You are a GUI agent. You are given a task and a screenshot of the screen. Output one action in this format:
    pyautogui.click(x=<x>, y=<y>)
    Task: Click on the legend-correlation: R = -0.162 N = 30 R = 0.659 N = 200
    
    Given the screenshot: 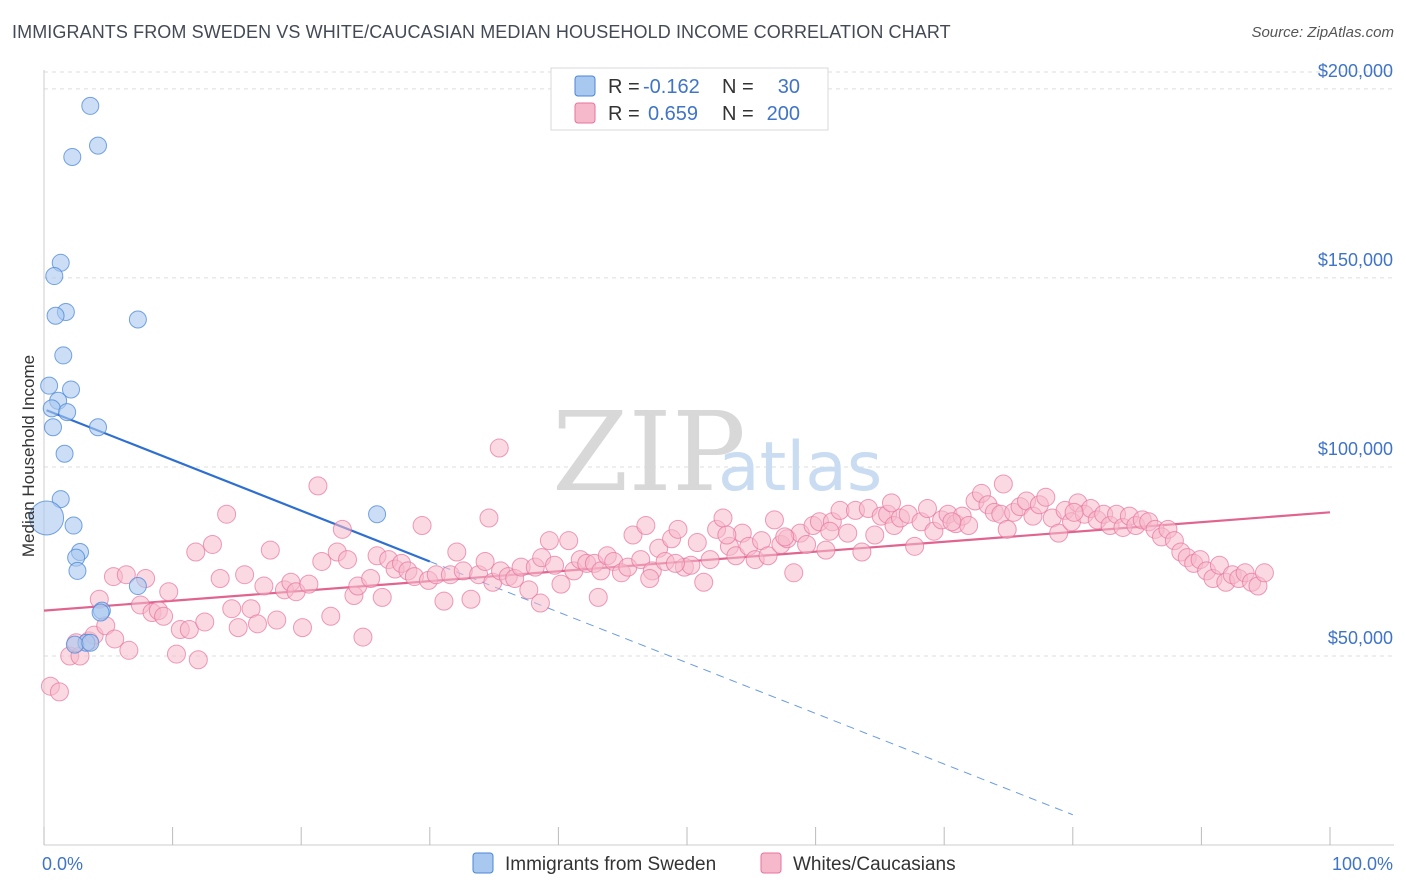 What is the action you would take?
    pyautogui.click(x=689, y=99)
    